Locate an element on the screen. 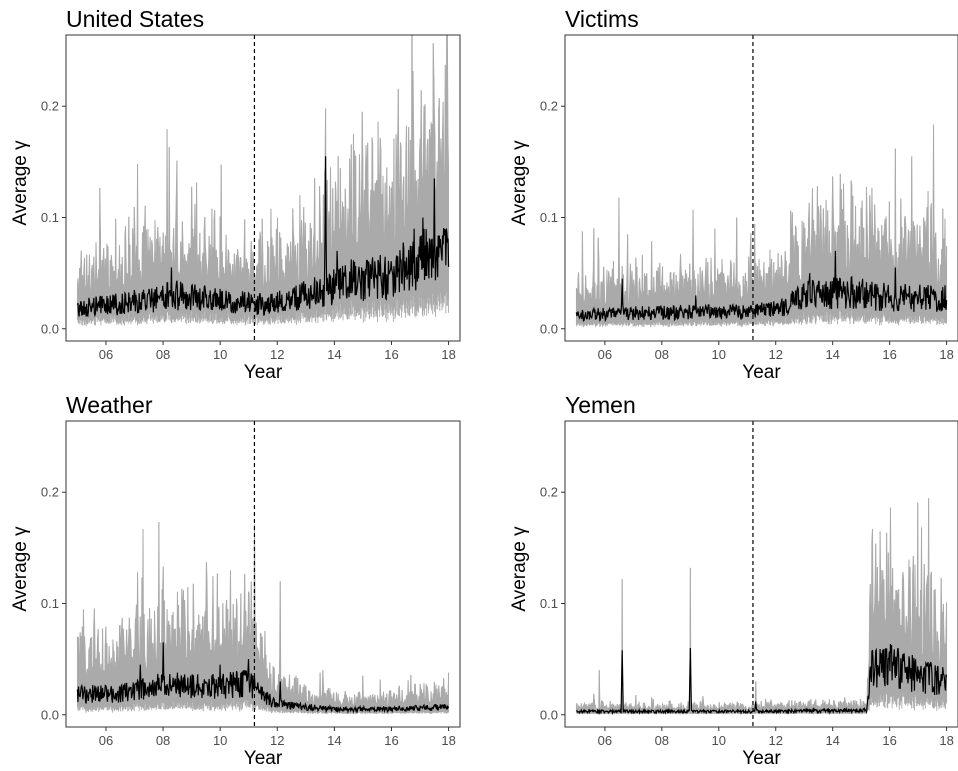 This screenshot has width=958, height=771. panel-title: Yemen is located at coordinates (600, 405).